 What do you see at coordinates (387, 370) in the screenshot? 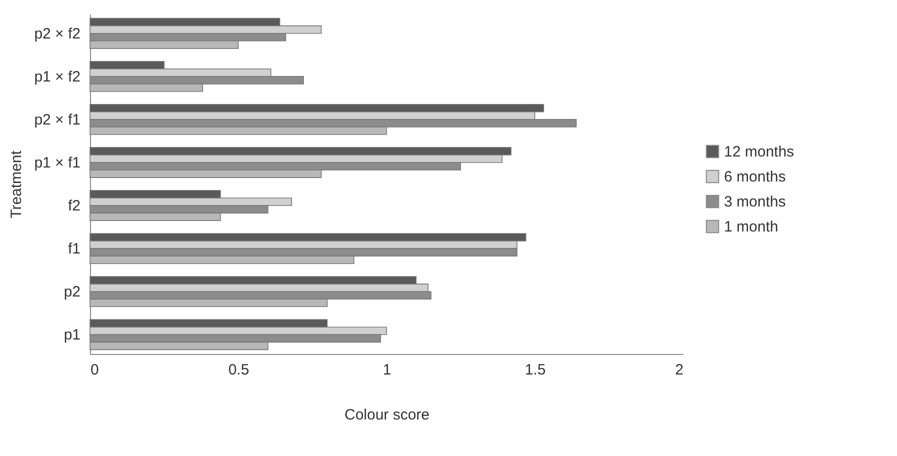
I see `x-tick-label: 1` at bounding box center [387, 370].